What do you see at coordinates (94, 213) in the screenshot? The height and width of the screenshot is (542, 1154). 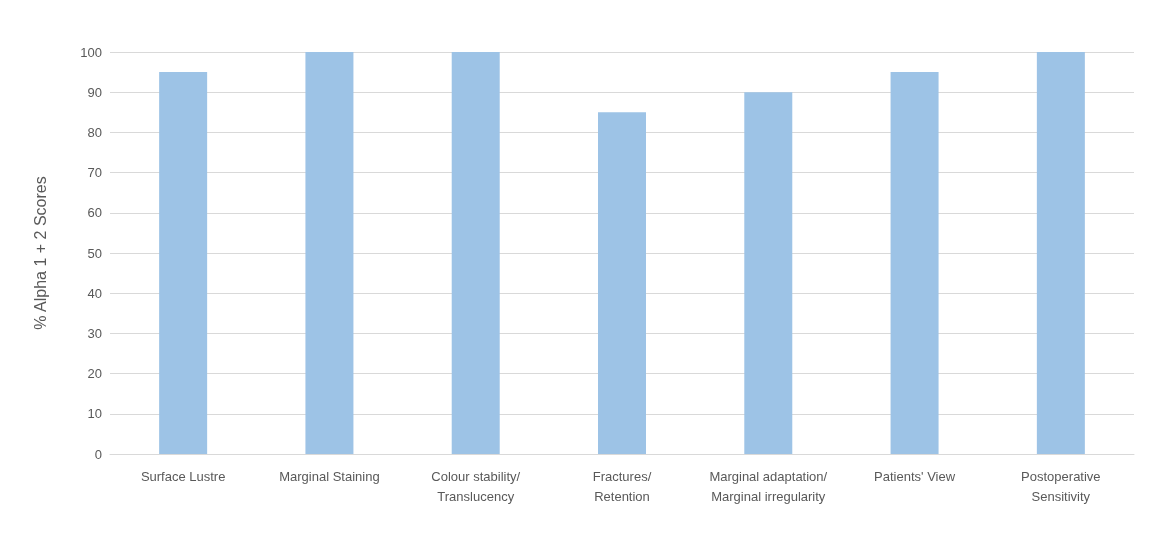 I see `y-tick-label: 60` at bounding box center [94, 213].